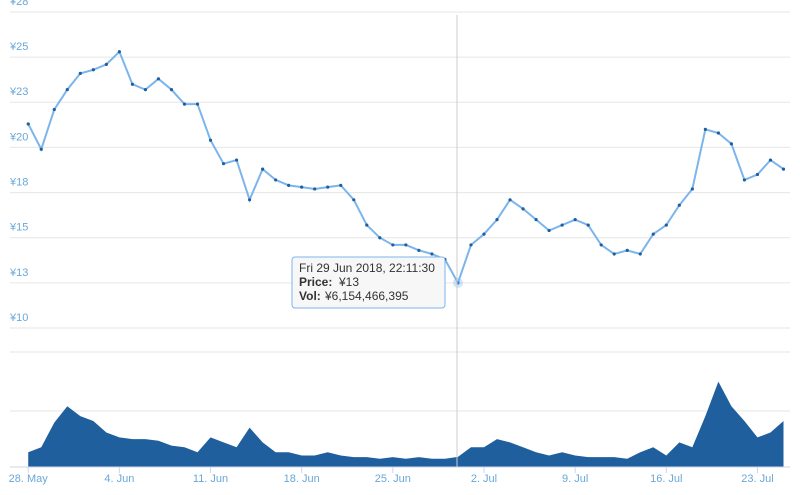 Image resolution: width=800 pixels, height=495 pixels. Describe the element at coordinates (18, 273) in the screenshot. I see `y-tick-label: ¥13` at that location.